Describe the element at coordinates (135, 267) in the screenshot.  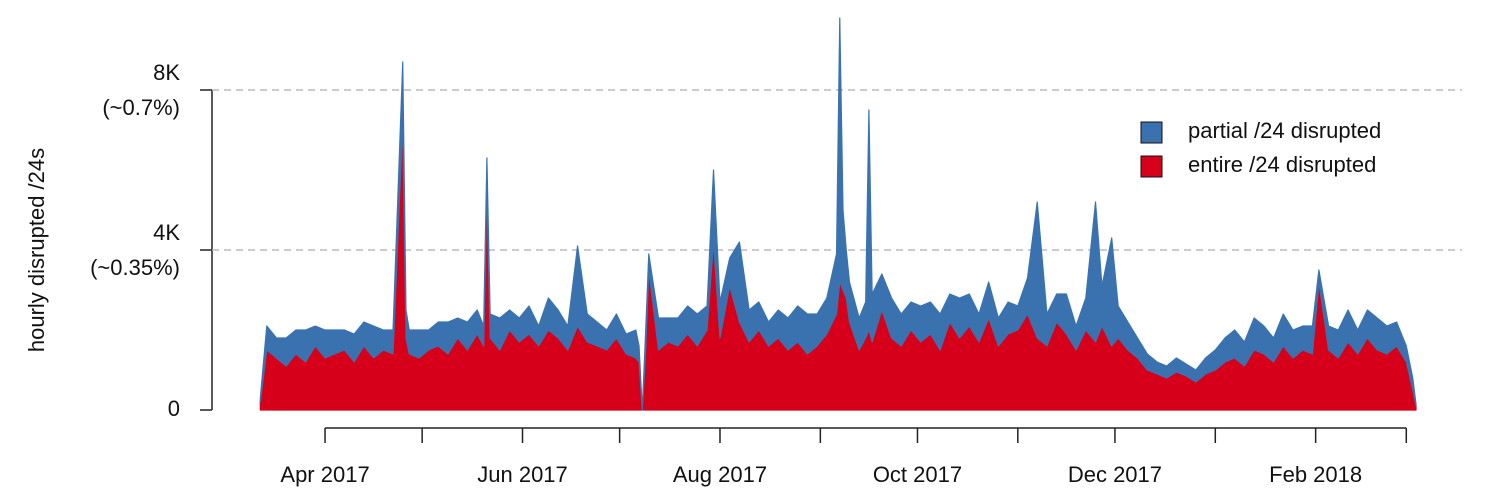
I see `y-tick-label: (~0.35%)` at that location.